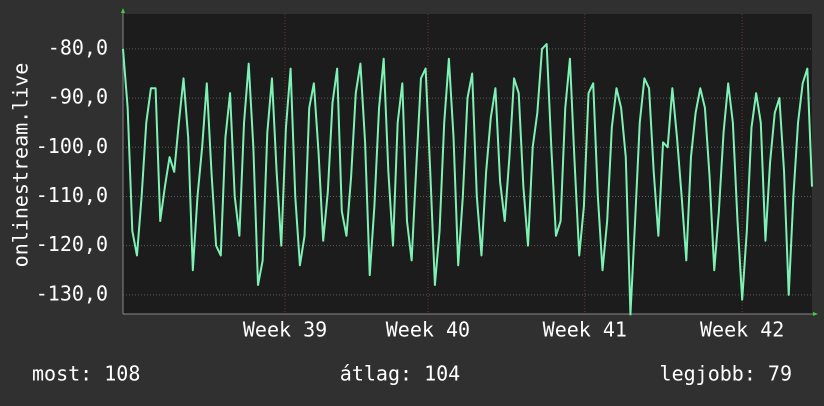  I want to click on y-arrow, so click(123, 10).